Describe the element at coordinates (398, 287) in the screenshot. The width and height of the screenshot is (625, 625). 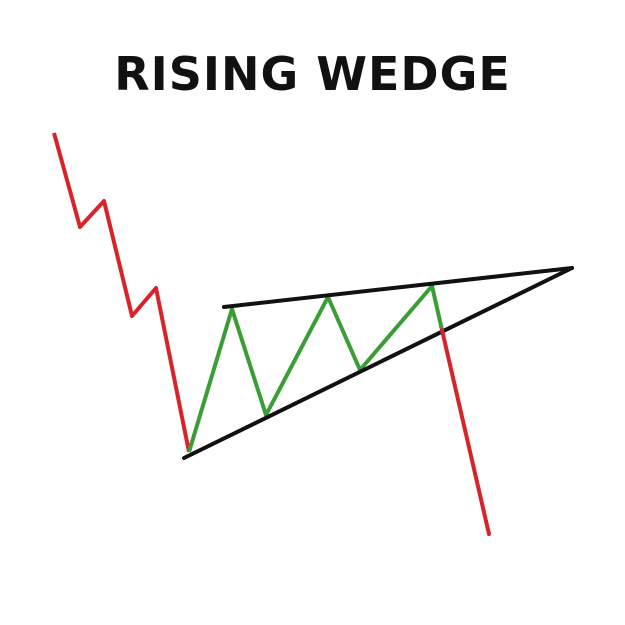
I see `upper-trendline` at that location.